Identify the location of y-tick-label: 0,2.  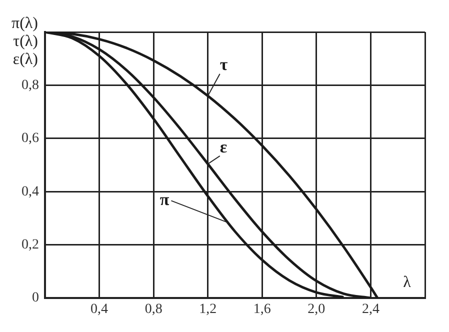
(30, 244).